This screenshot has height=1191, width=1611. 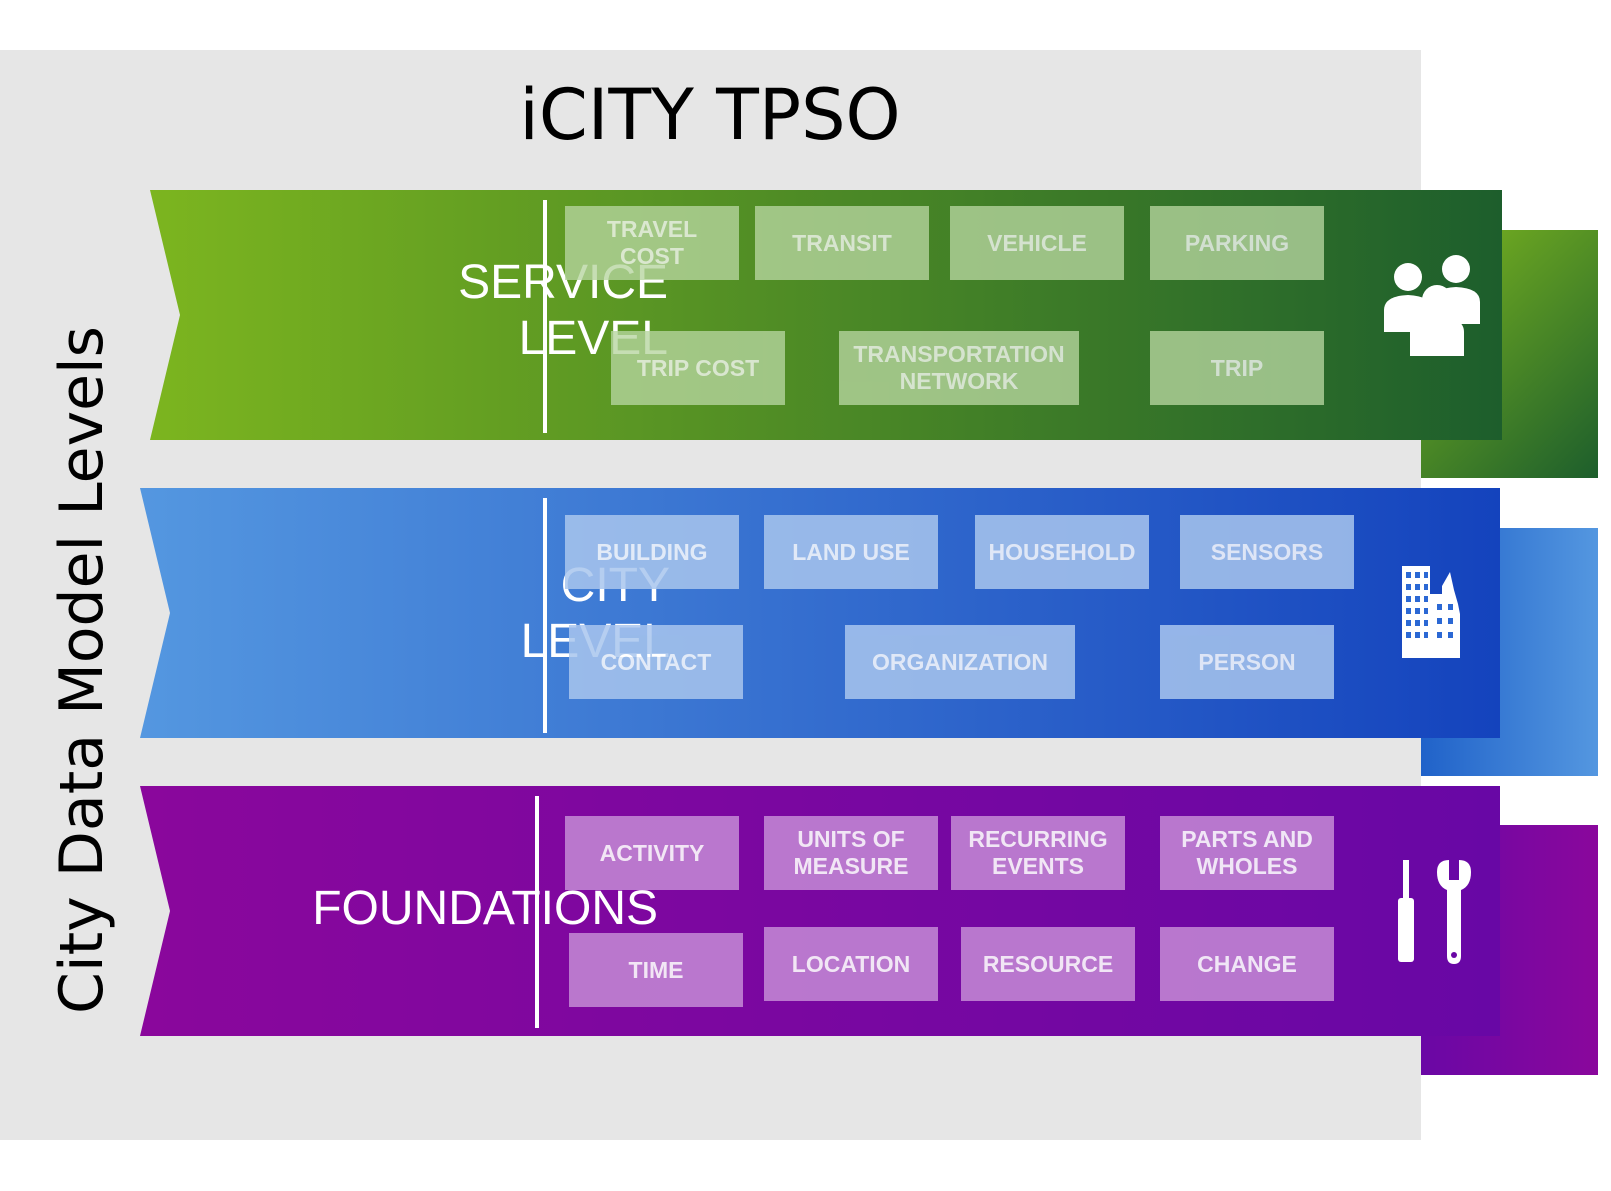 I want to click on service-item-parking: PARKING, so click(x=1237, y=243).